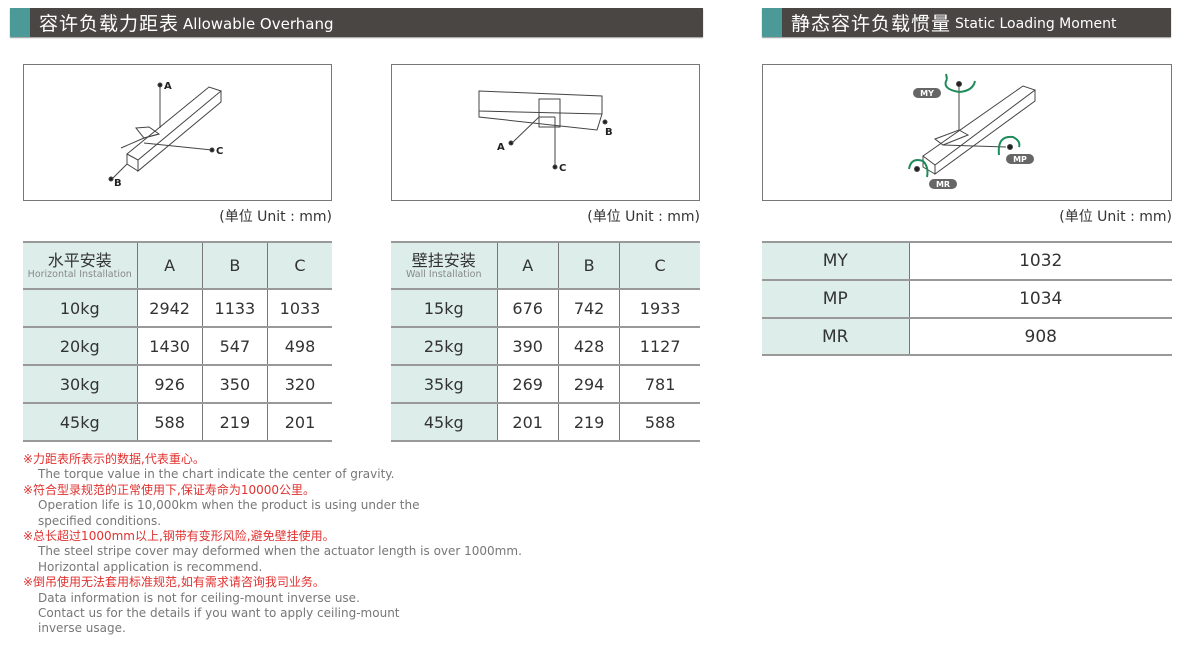 This screenshot has width=1200, height=648. Describe the element at coordinates (80, 308) in the screenshot. I see `table-cell: 10kg` at that location.